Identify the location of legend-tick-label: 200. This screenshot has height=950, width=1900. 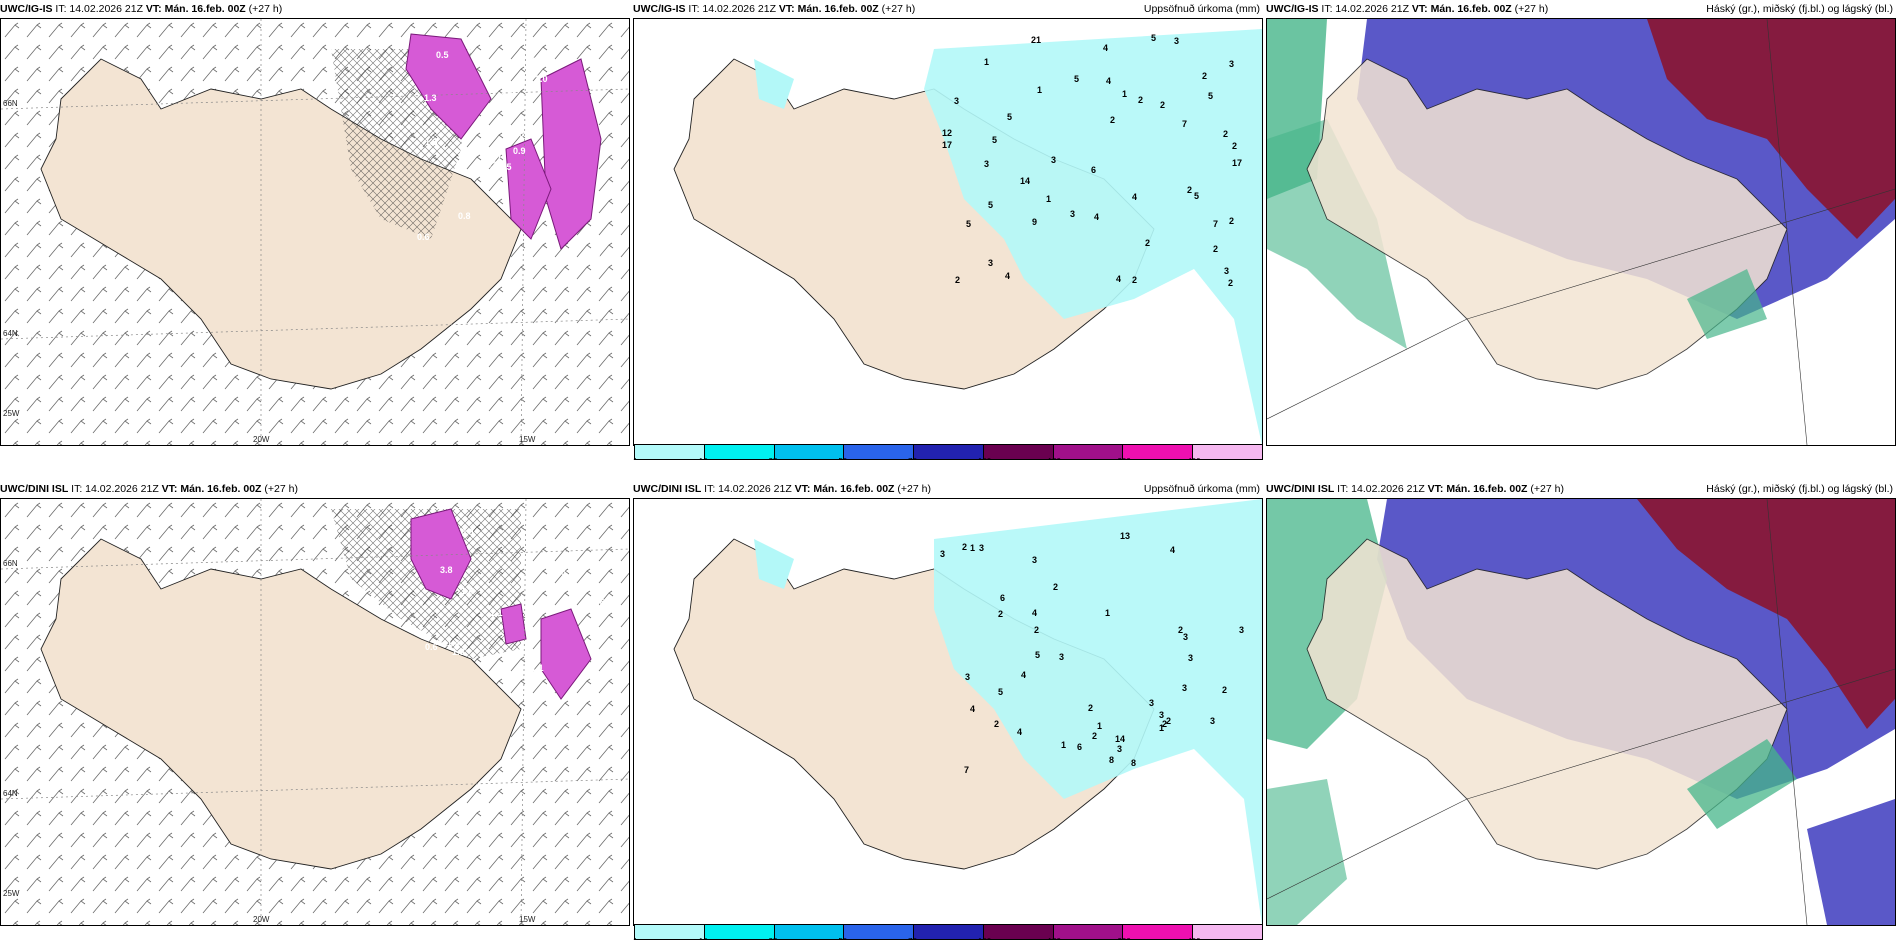
(1123, 458).